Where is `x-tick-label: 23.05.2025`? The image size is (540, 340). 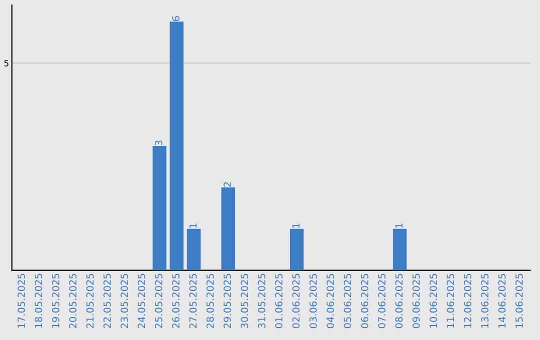 x-tick-label: 23.05.2025 is located at coordinates (124, 301).